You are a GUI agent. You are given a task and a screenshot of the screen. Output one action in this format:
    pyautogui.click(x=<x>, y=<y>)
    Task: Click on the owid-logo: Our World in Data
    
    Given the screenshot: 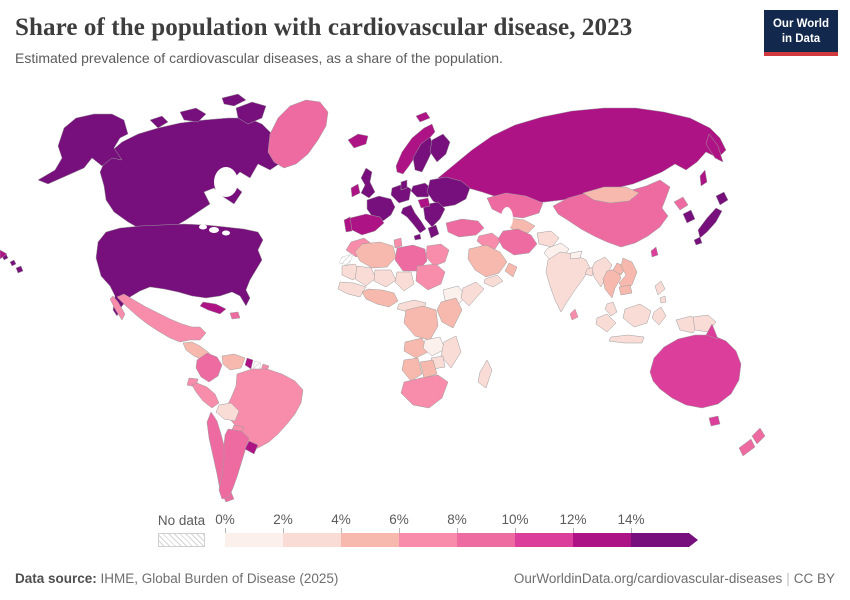 What is the action you would take?
    pyautogui.click(x=801, y=33)
    